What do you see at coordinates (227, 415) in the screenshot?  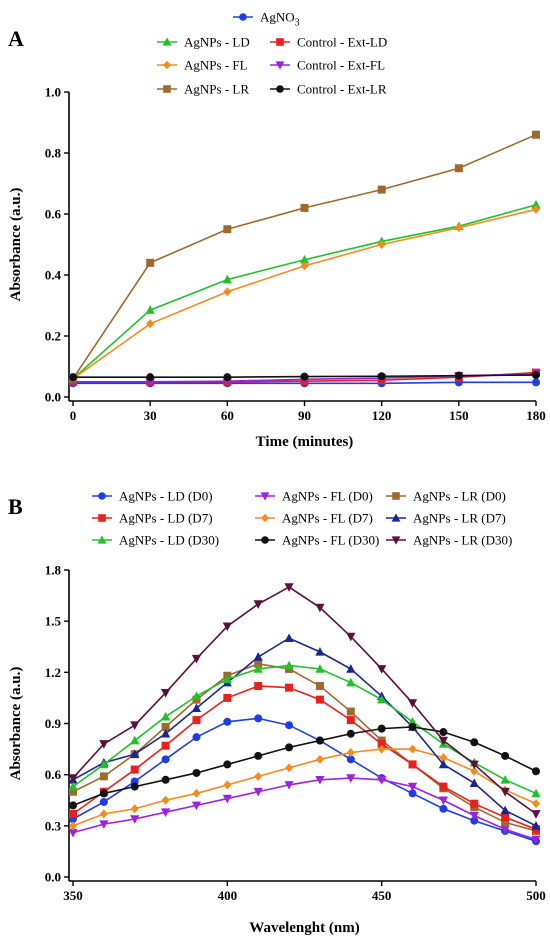 I see `x-tick-label: 60` at bounding box center [227, 415].